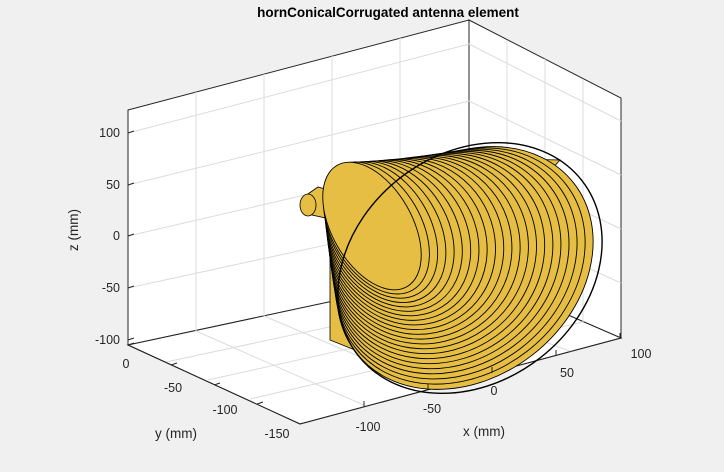  Describe the element at coordinates (107, 340) in the screenshot. I see `z-tick-label: -100` at that location.